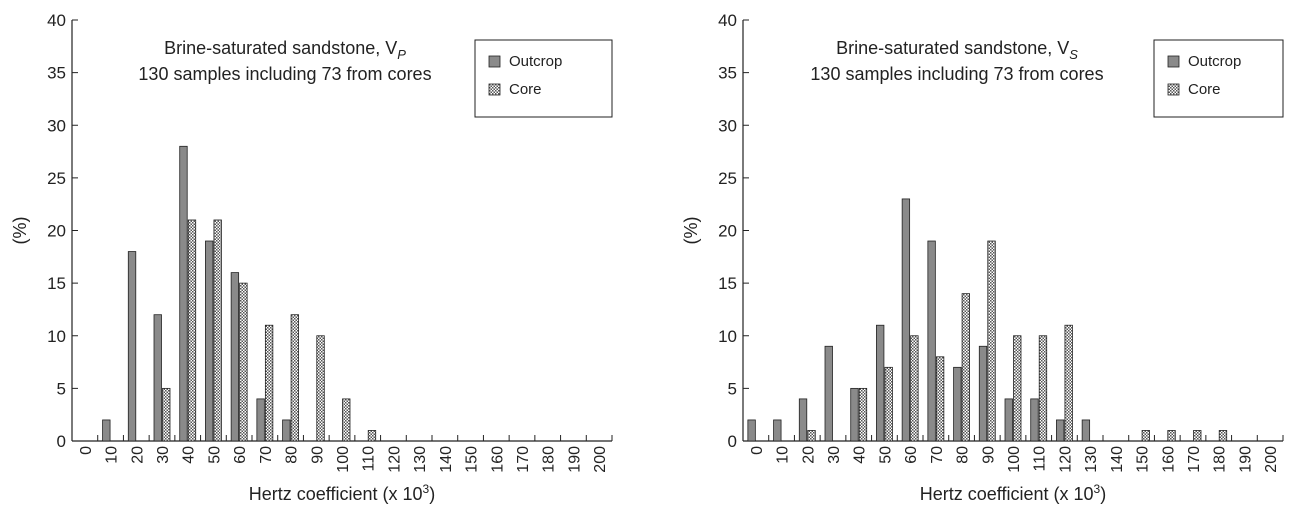 The height and width of the screenshot is (513, 1300). What do you see at coordinates (56, 73) in the screenshot?
I see `y-tick-label: 35` at bounding box center [56, 73].